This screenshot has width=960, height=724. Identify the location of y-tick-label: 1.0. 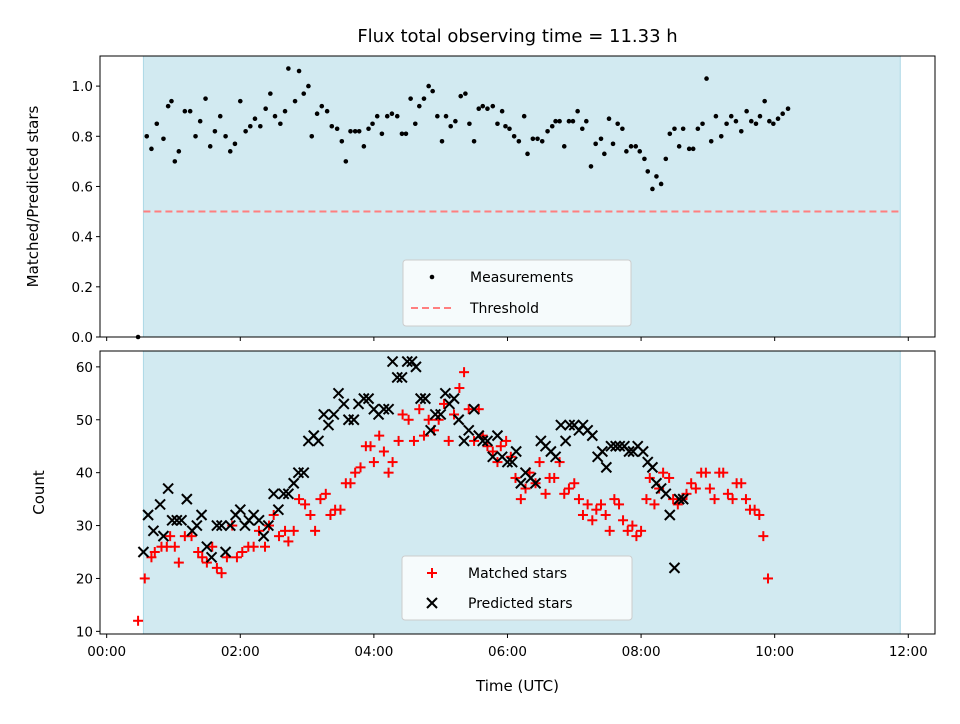
(82, 87).